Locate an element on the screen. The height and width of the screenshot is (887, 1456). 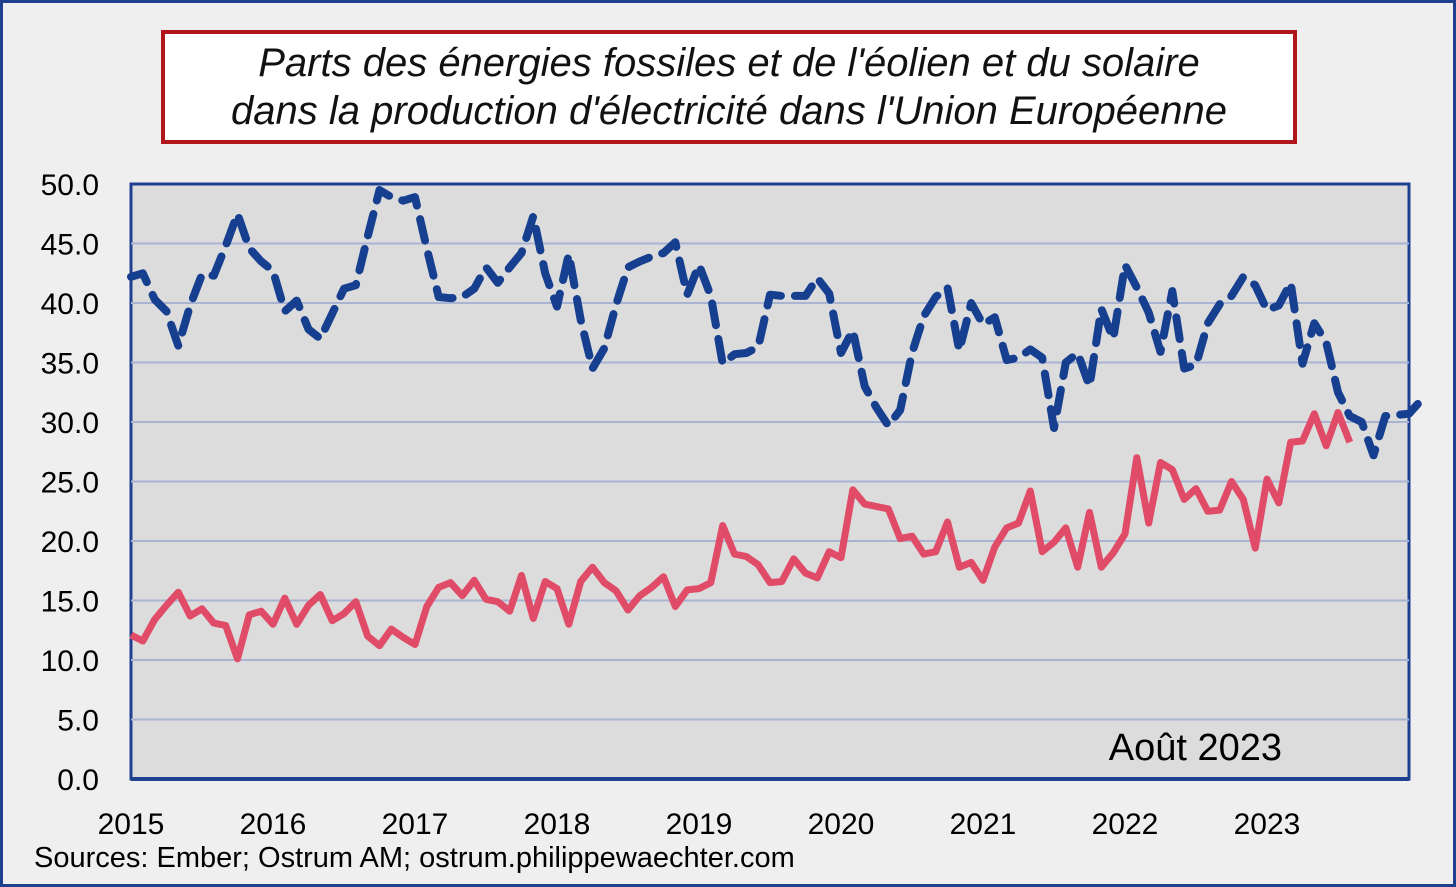
chart-annotation: Août 2023 is located at coordinates (1195, 748).